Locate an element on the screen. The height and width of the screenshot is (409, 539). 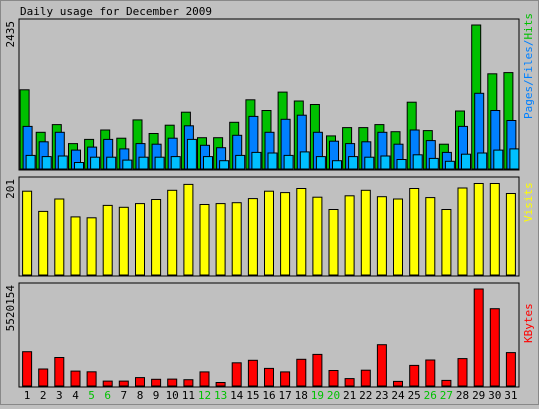
x-tick-label: 12 is located at coordinates (204, 395).